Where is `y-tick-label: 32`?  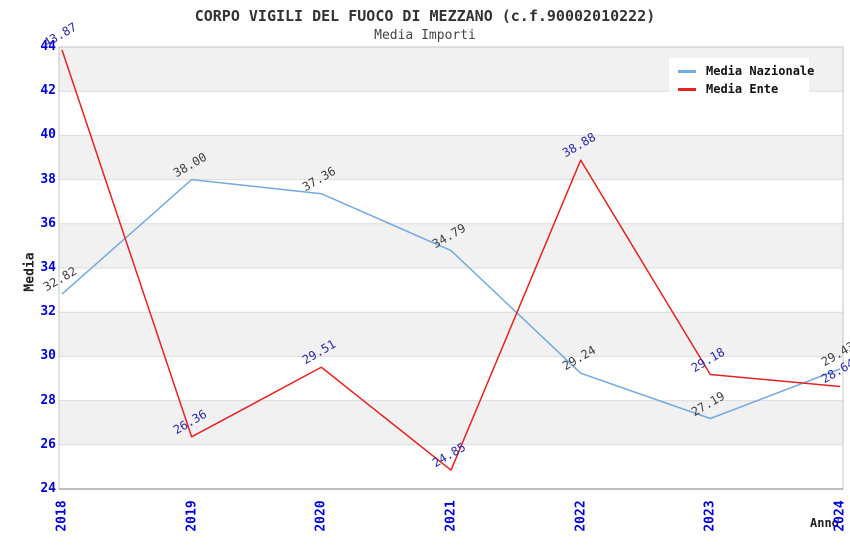
y-tick-label: 32 is located at coordinates (48, 312).